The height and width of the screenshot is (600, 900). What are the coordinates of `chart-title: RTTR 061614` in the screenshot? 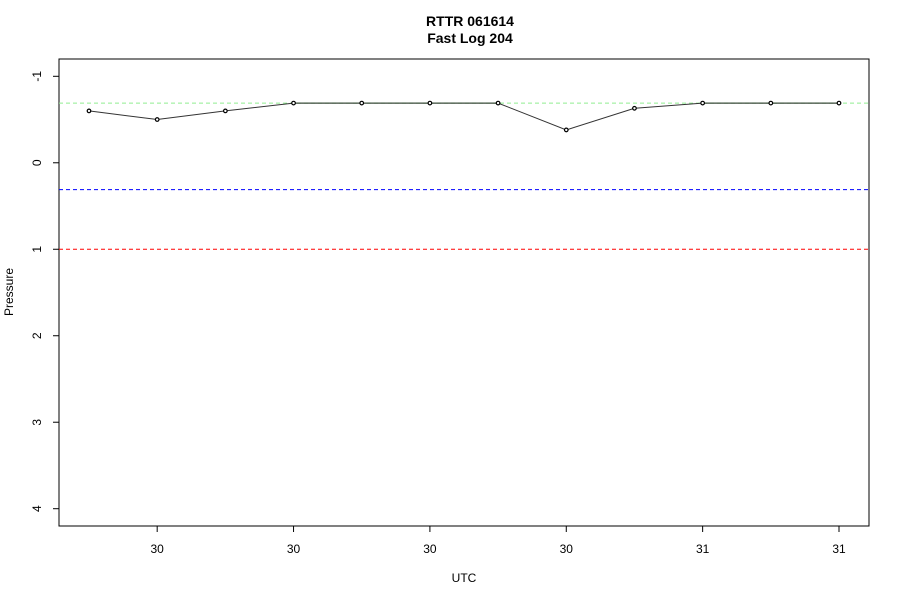 It's located at (470, 21).